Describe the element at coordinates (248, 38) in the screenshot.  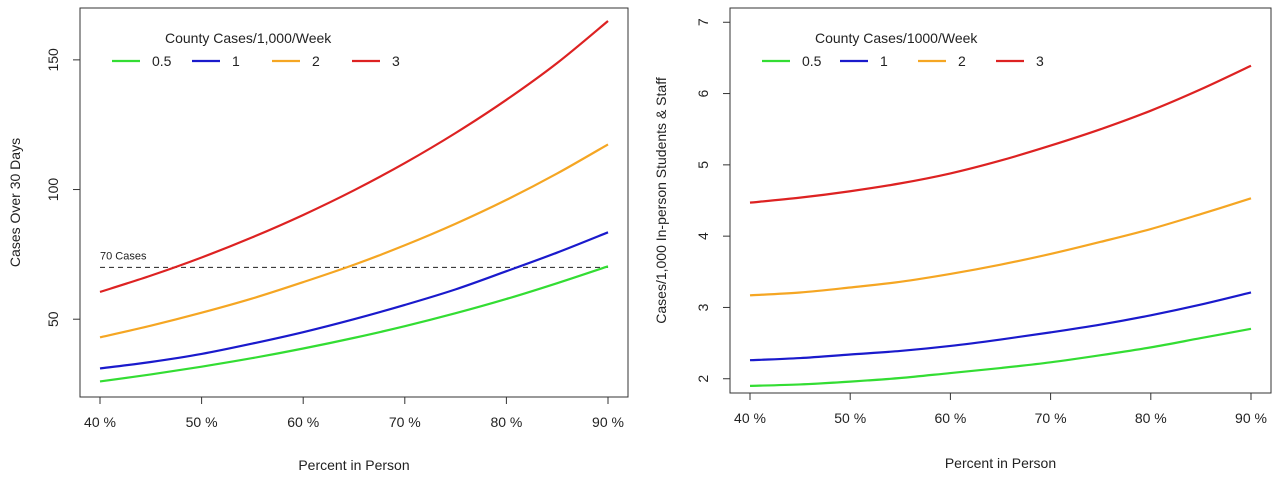
I see `legend-title: County Cases/1,000/Week` at that location.